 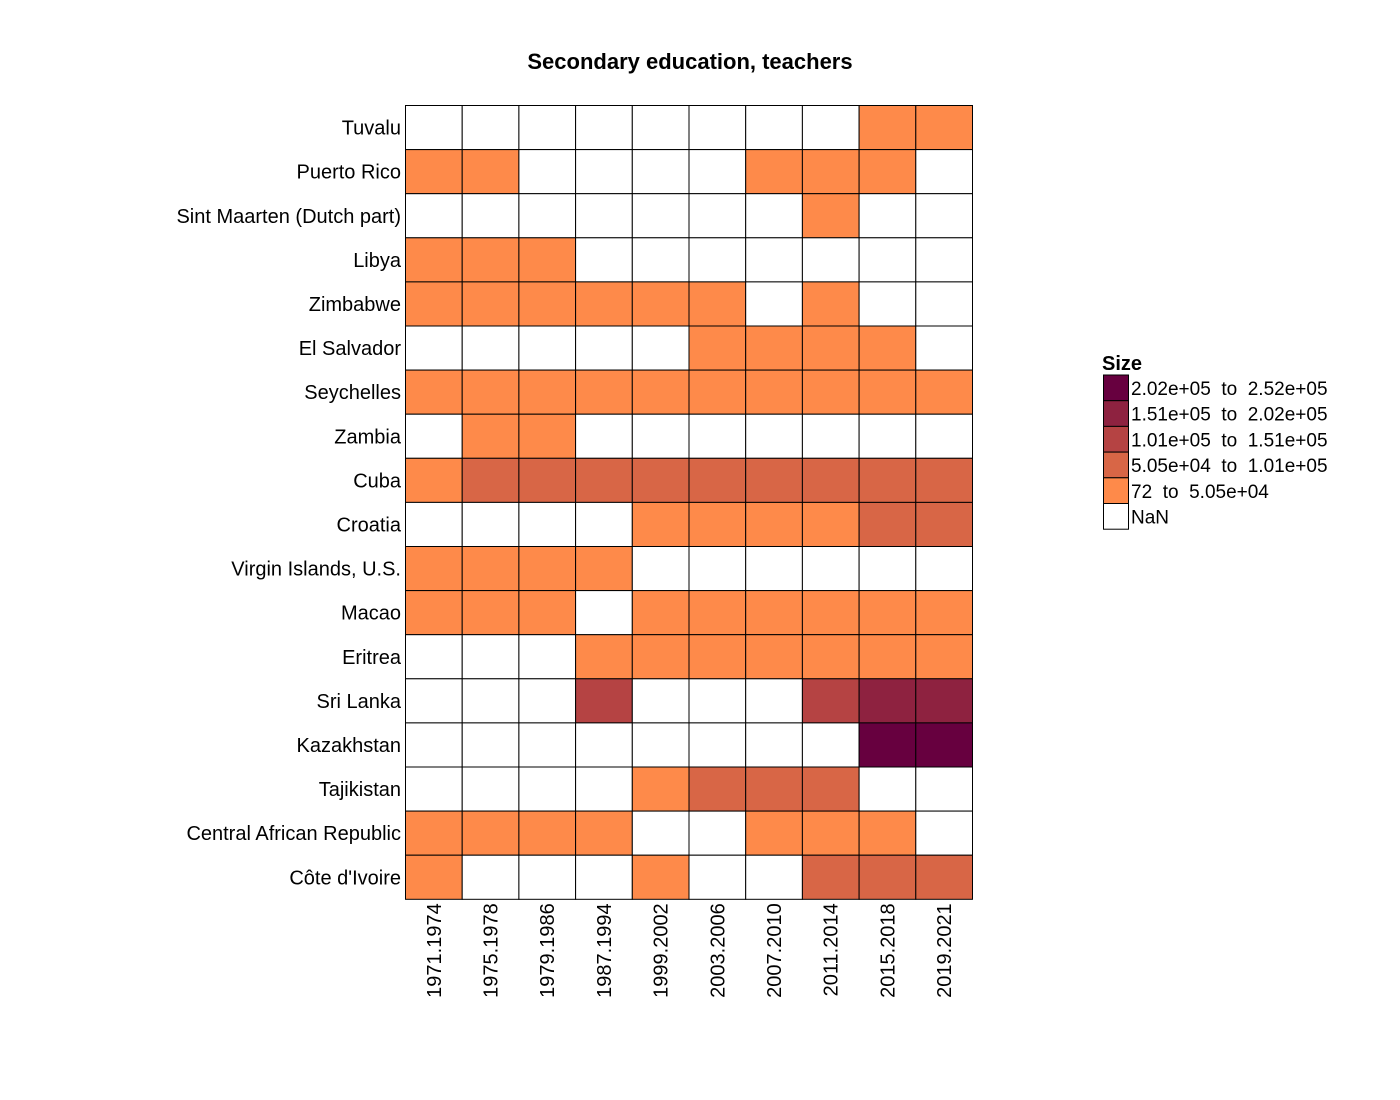 What do you see at coordinates (316, 570) in the screenshot?
I see `row-label: Virgin Islands, U.S.` at bounding box center [316, 570].